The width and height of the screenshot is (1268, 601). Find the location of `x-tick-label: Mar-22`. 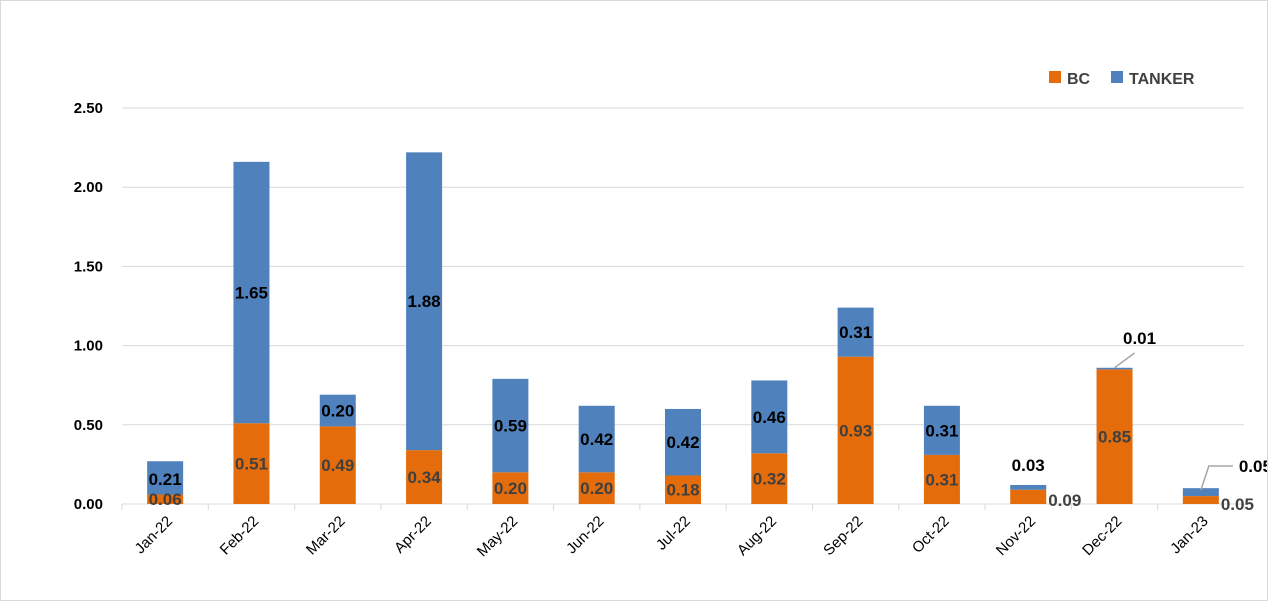

x-tick-label: Mar-22 is located at coordinates (326, 536).